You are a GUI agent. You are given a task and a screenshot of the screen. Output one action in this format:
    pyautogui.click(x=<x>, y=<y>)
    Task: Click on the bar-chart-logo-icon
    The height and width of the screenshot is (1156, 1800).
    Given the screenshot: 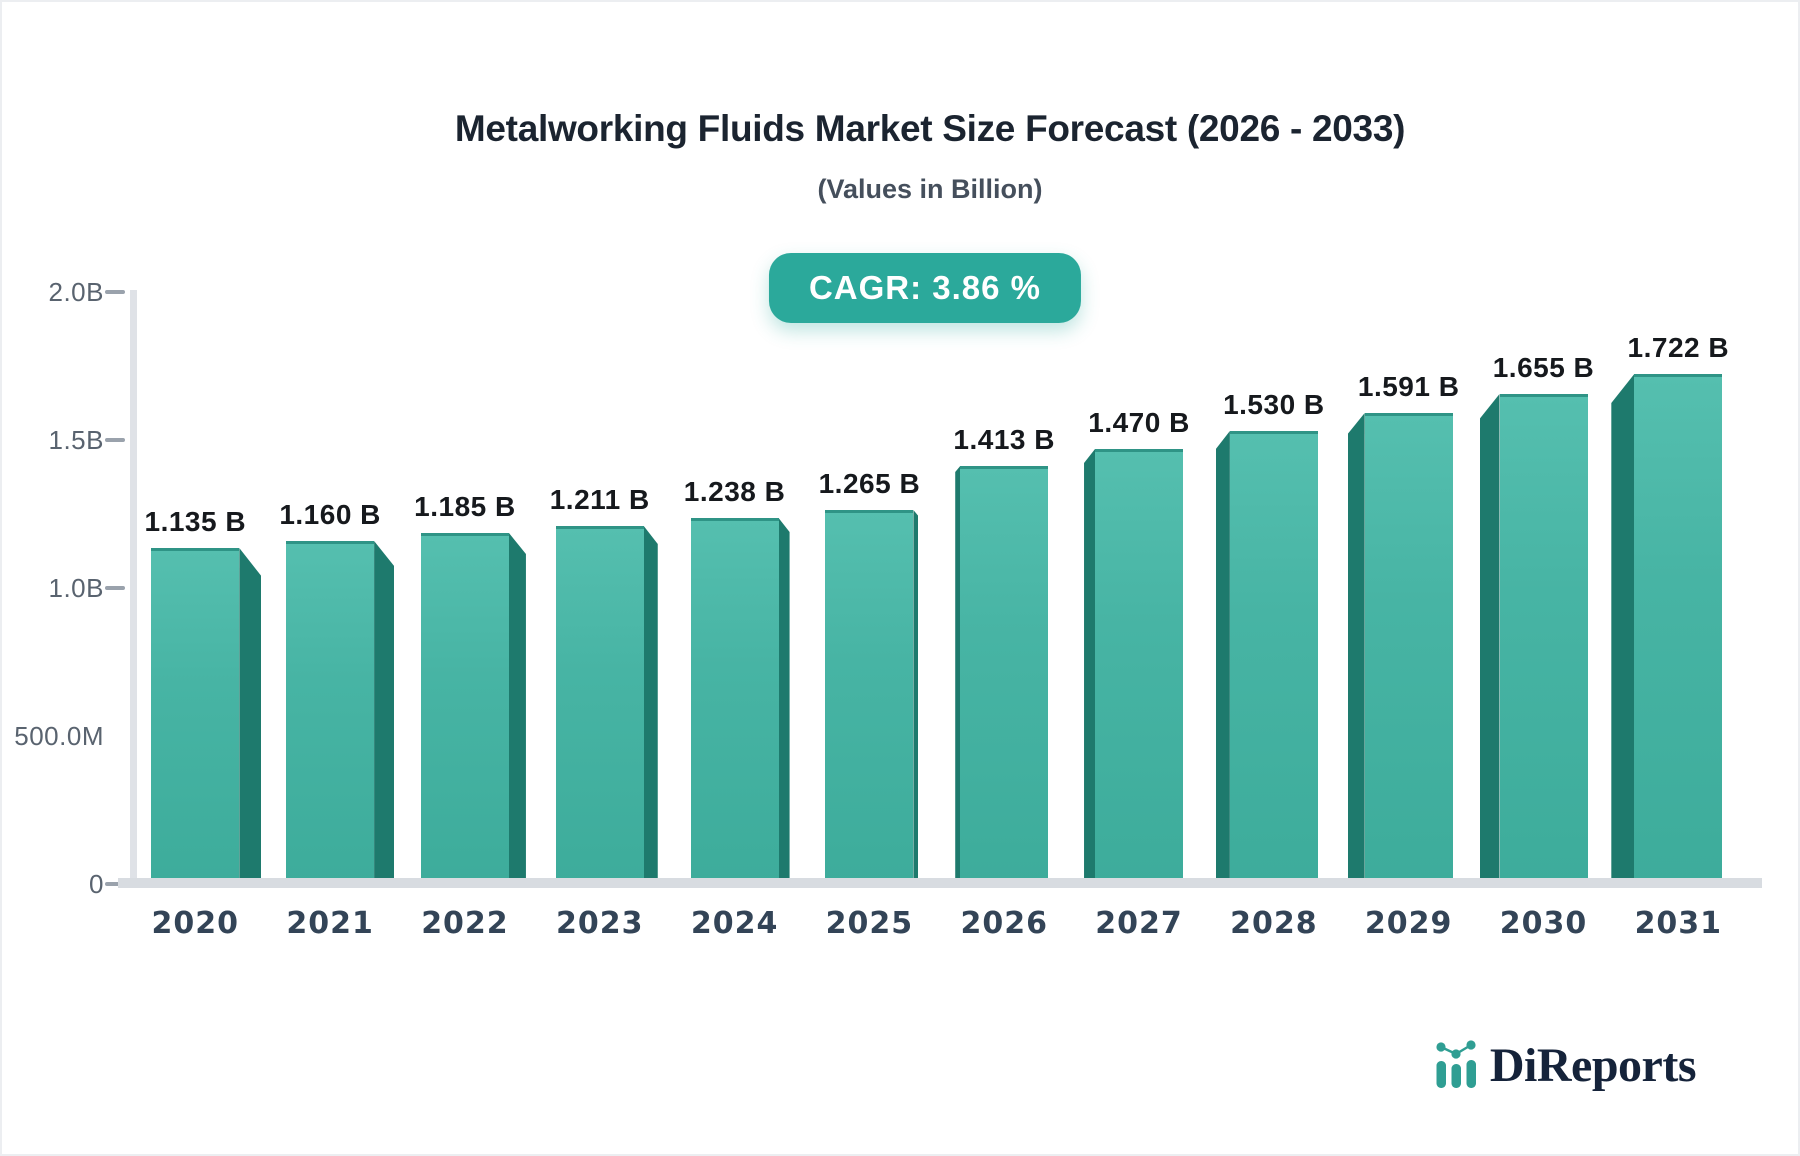 What is the action you would take?
    pyautogui.click(x=1456, y=1064)
    